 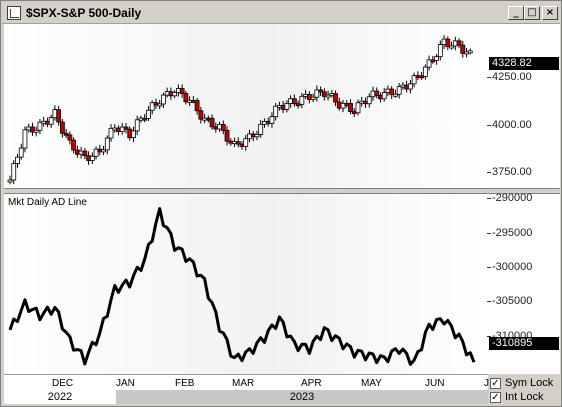 What do you see at coordinates (495, 397) in the screenshot?
I see `int-lock-checkbox: ✓` at bounding box center [495, 397].